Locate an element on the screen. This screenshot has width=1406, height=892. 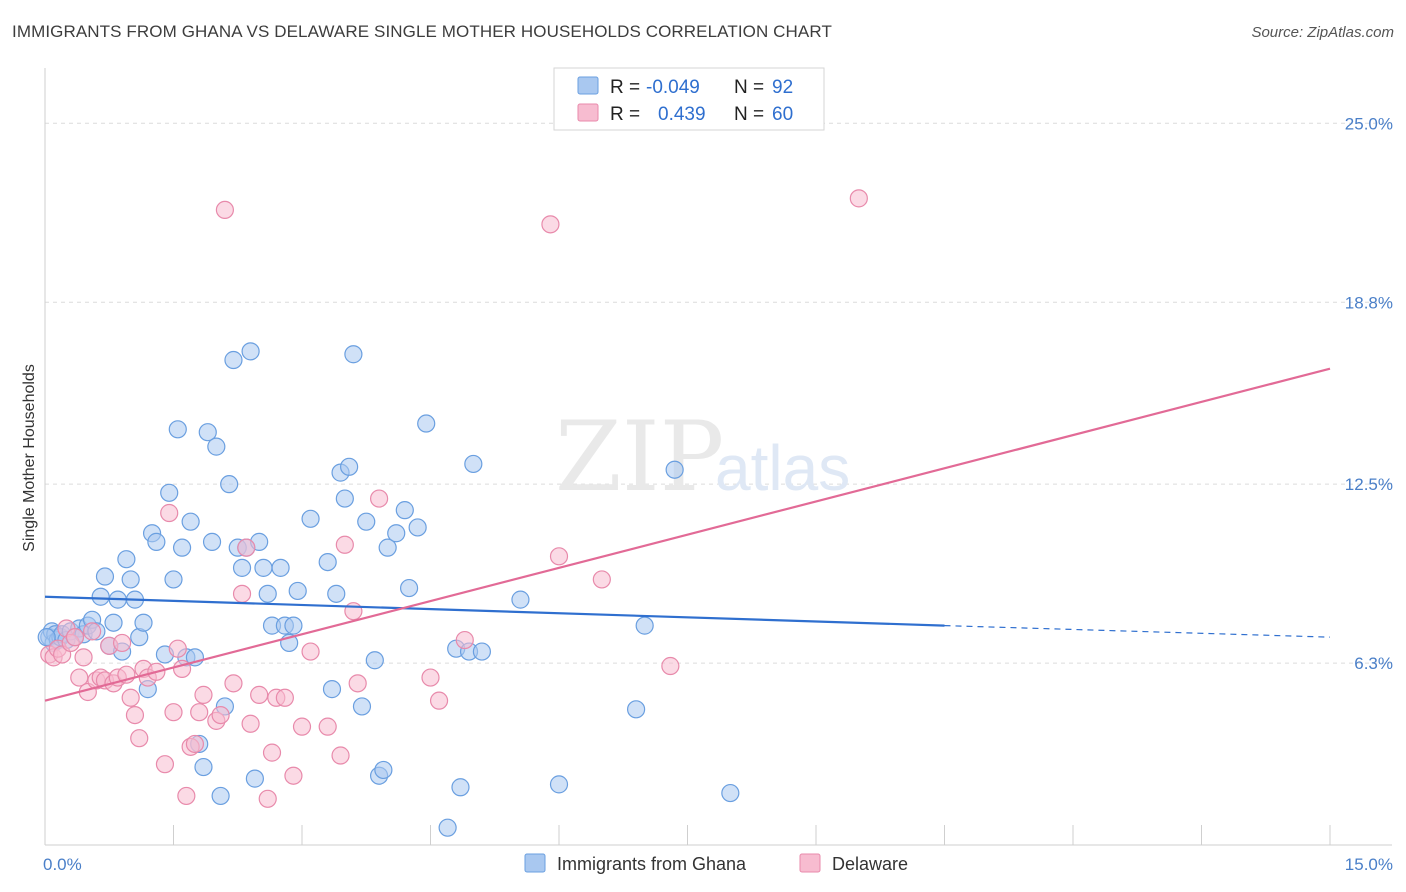
x-tick-label-1: 15.0% is located at coordinates (1369, 864).